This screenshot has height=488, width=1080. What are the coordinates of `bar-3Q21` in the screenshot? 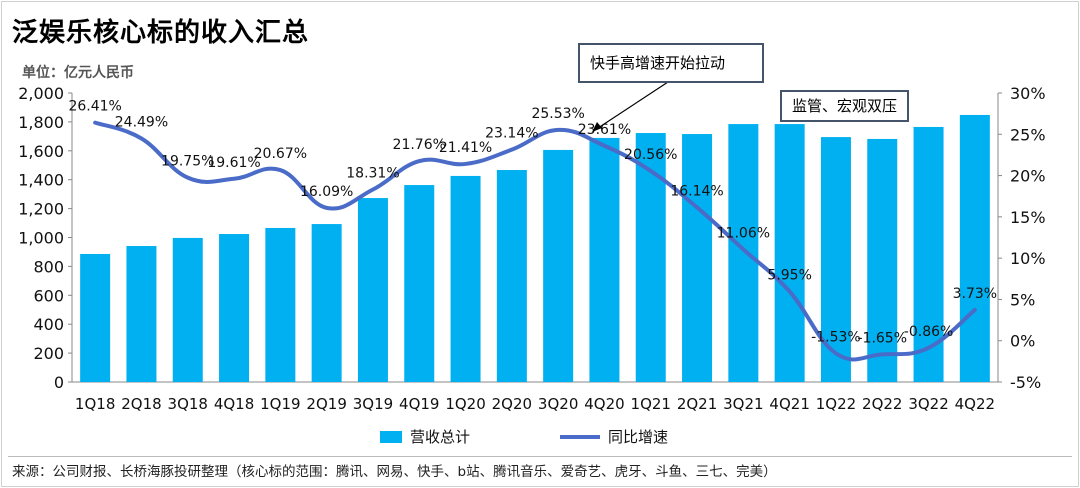 It's located at (743, 253).